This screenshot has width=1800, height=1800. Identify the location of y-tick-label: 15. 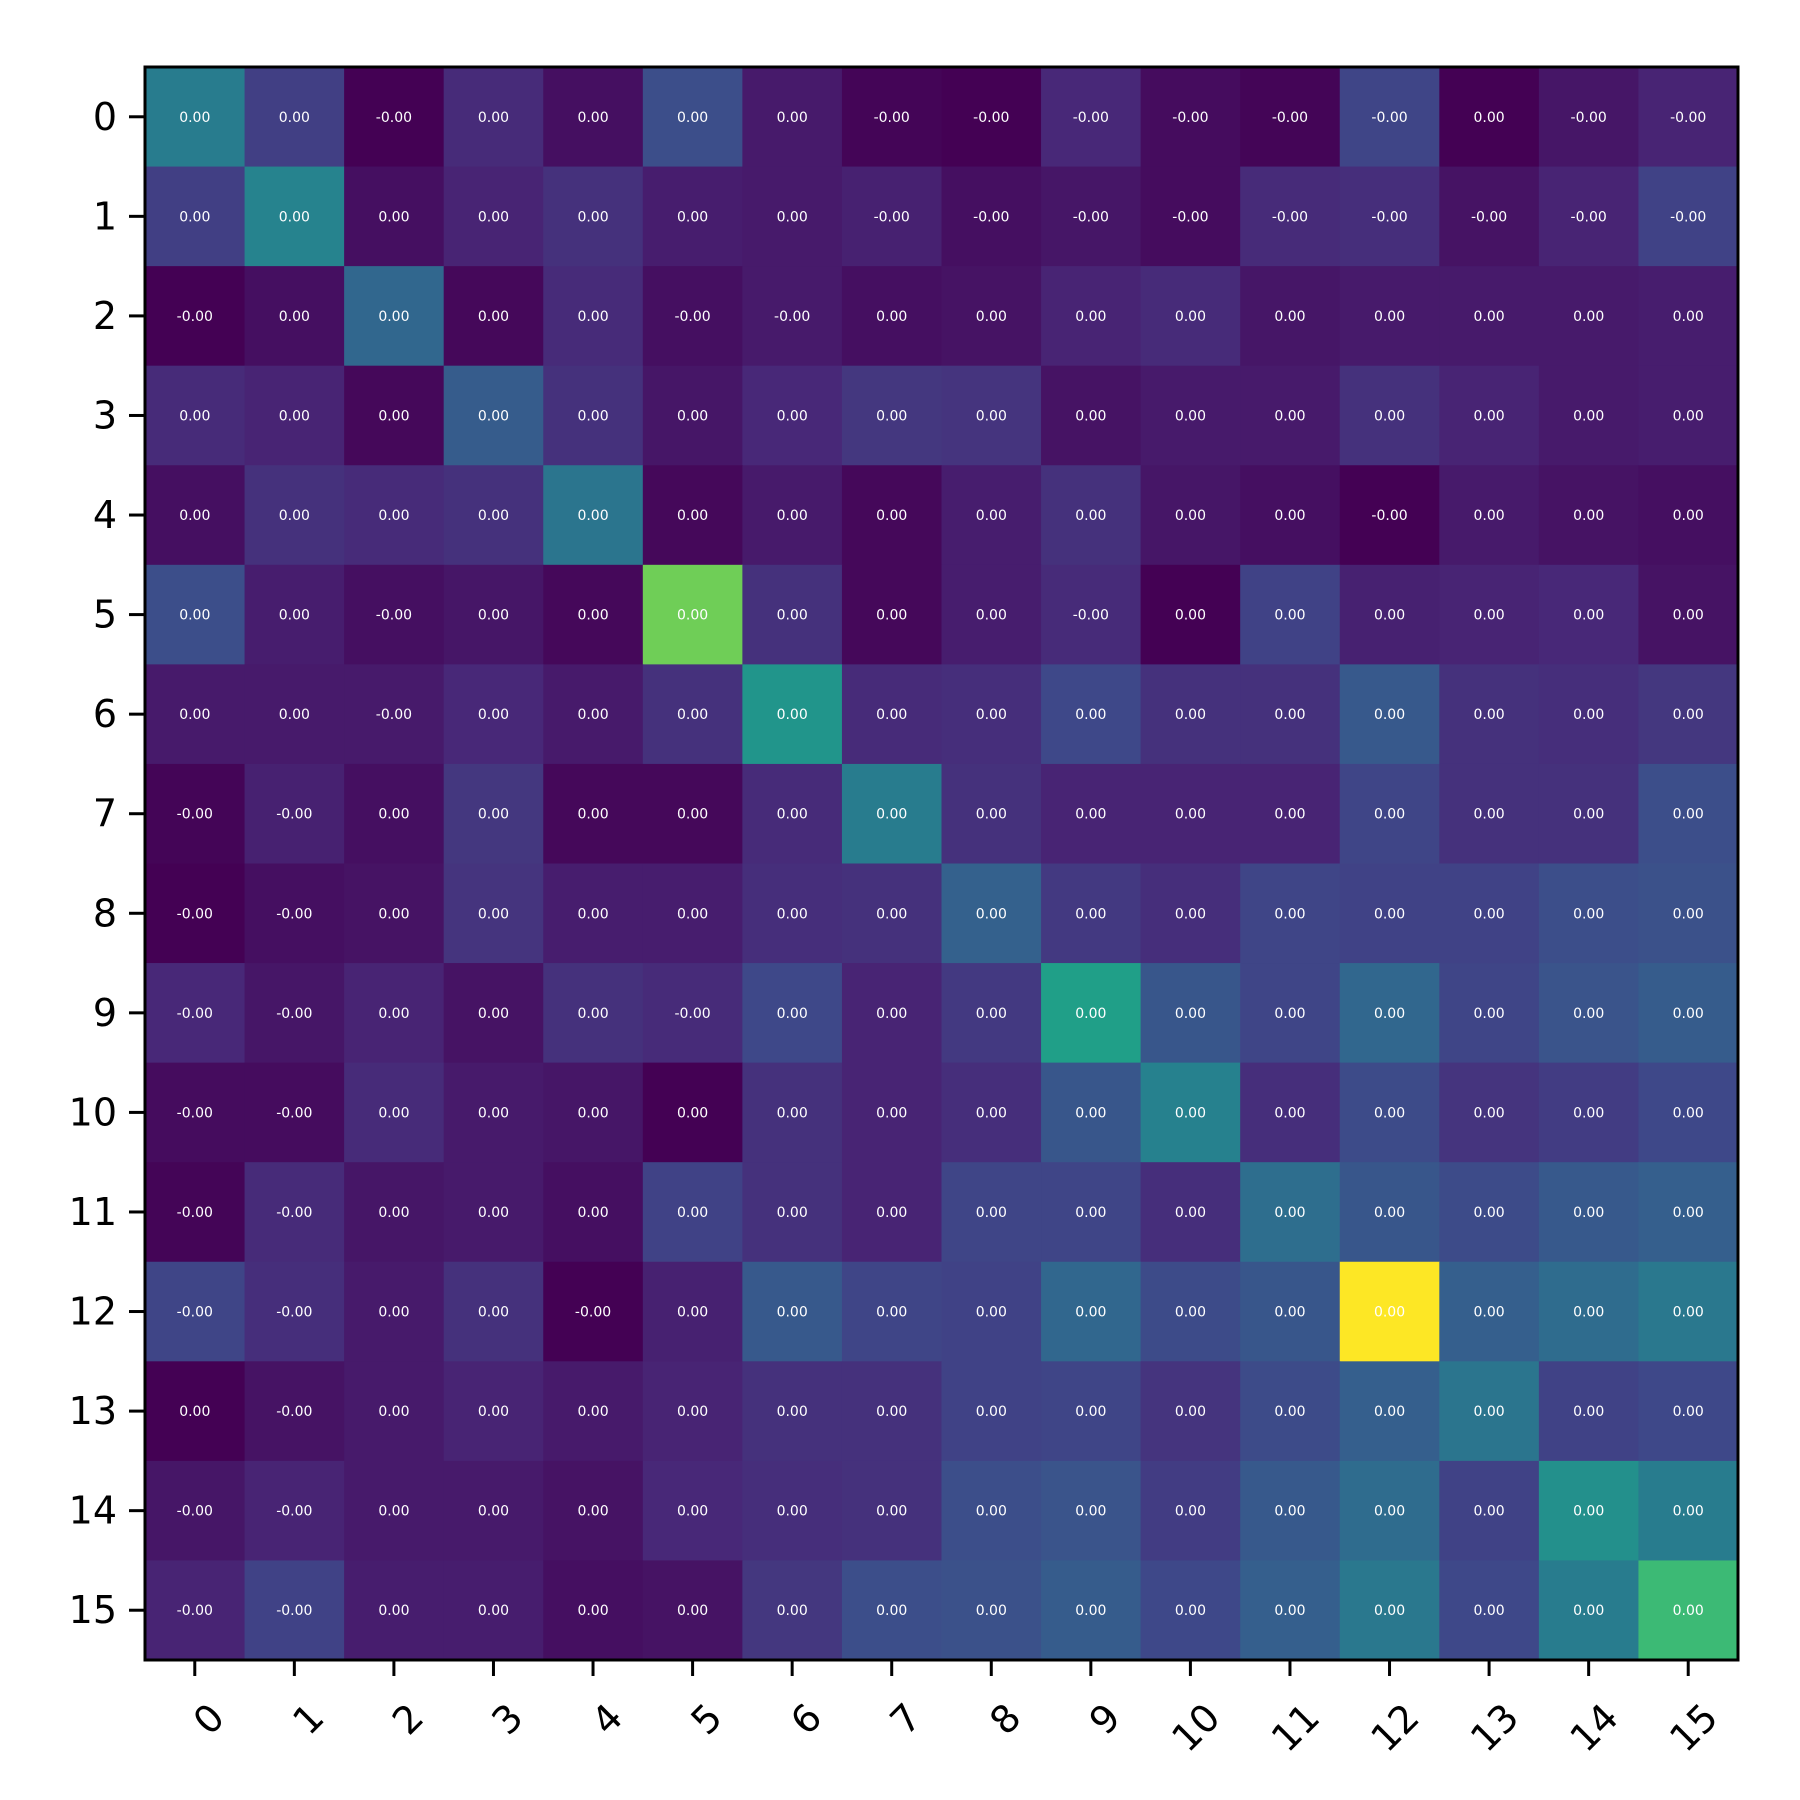
(93, 1610).